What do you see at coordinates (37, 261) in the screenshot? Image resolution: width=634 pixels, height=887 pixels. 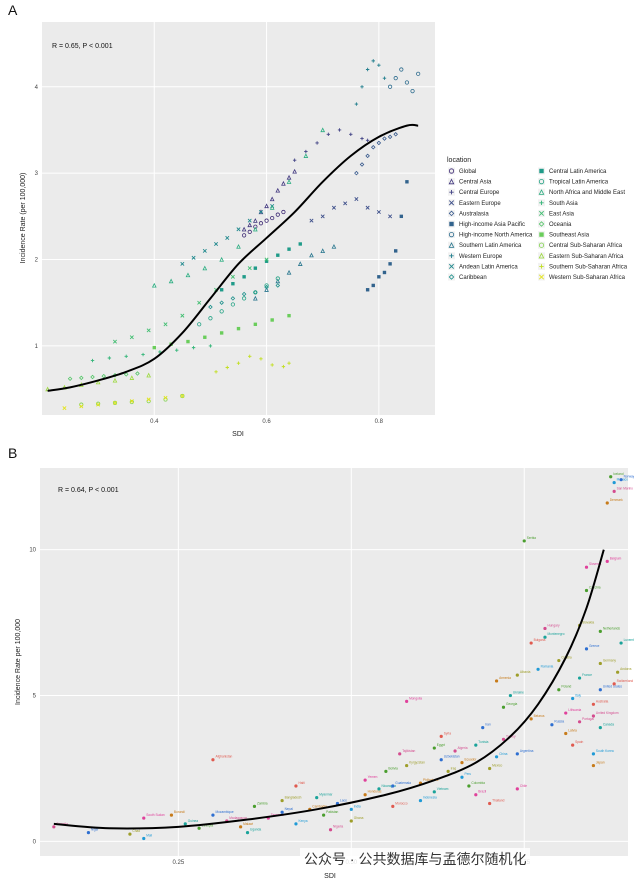 I see `y-tick-label-a: 2` at bounding box center [37, 261].